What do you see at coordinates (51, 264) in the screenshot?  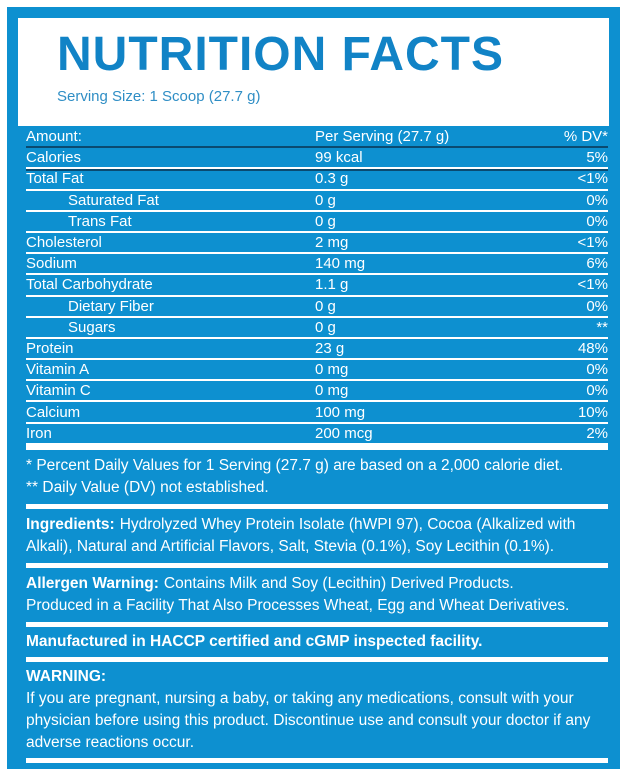 I see `nutrient-name: Sodium` at bounding box center [51, 264].